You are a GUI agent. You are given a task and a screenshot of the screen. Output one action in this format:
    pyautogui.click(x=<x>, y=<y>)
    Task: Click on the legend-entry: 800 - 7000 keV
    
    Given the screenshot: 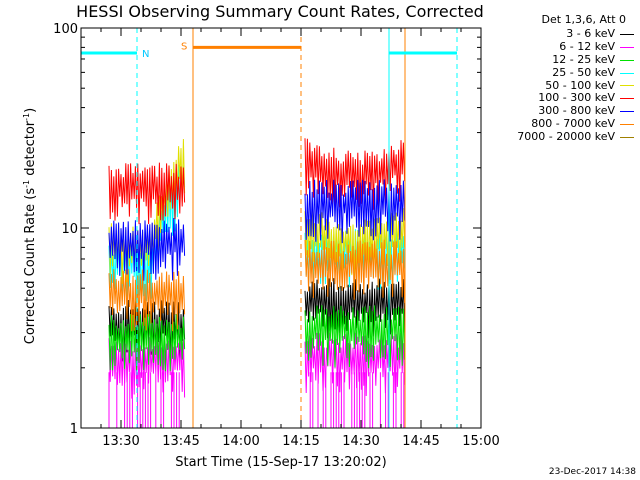 What is the action you would take?
    pyautogui.click(x=559, y=124)
    